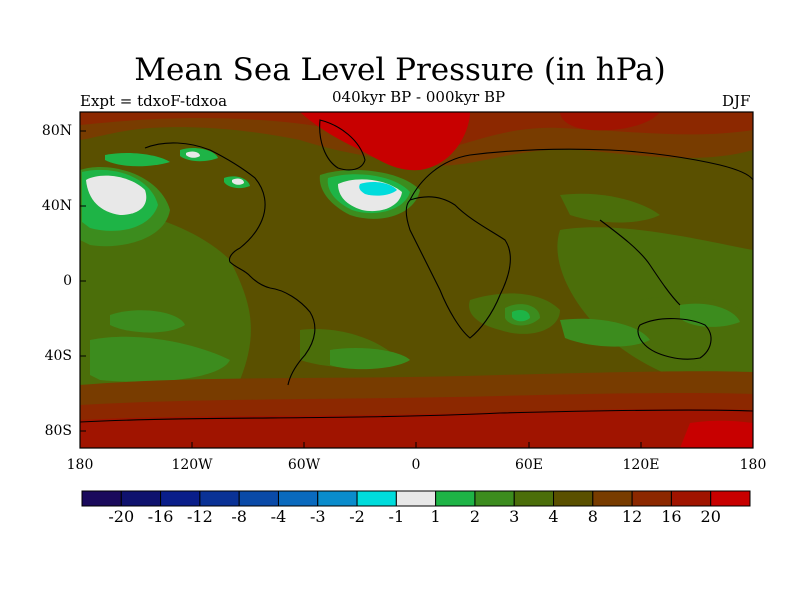 The height and width of the screenshot is (600, 800). I want to click on colorbar-label: -16, so click(160, 516).